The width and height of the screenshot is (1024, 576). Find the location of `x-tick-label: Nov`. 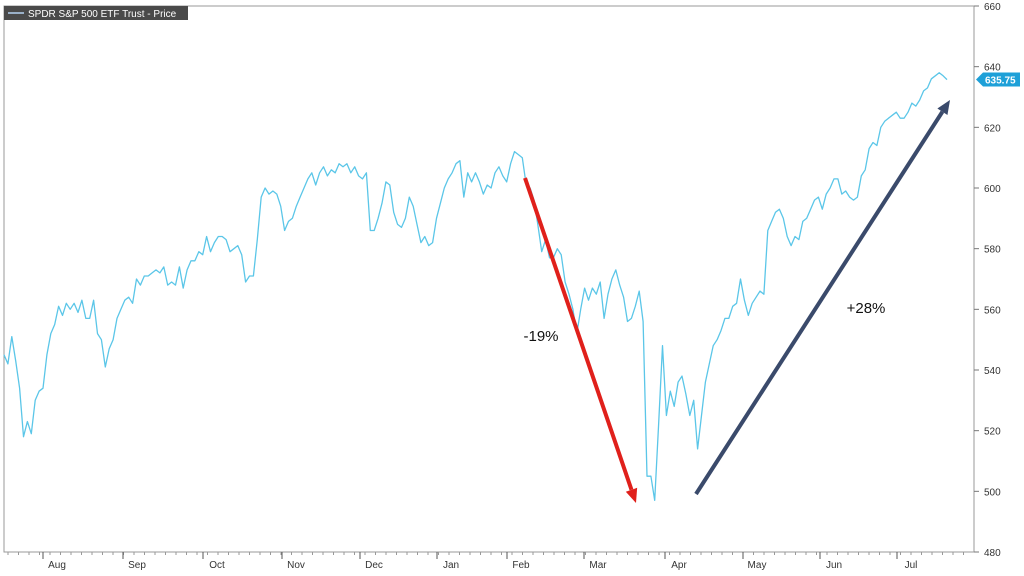

x-tick-label: Nov is located at coordinates (296, 565).